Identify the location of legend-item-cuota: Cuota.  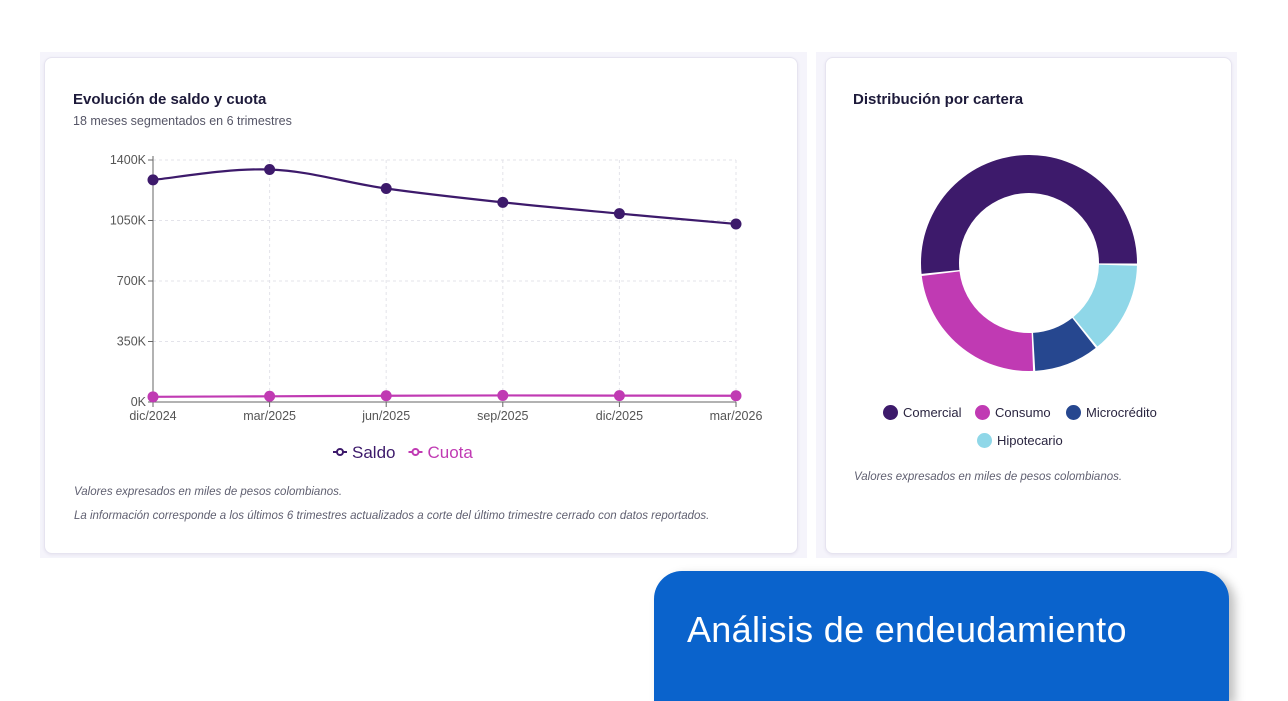
(440, 452).